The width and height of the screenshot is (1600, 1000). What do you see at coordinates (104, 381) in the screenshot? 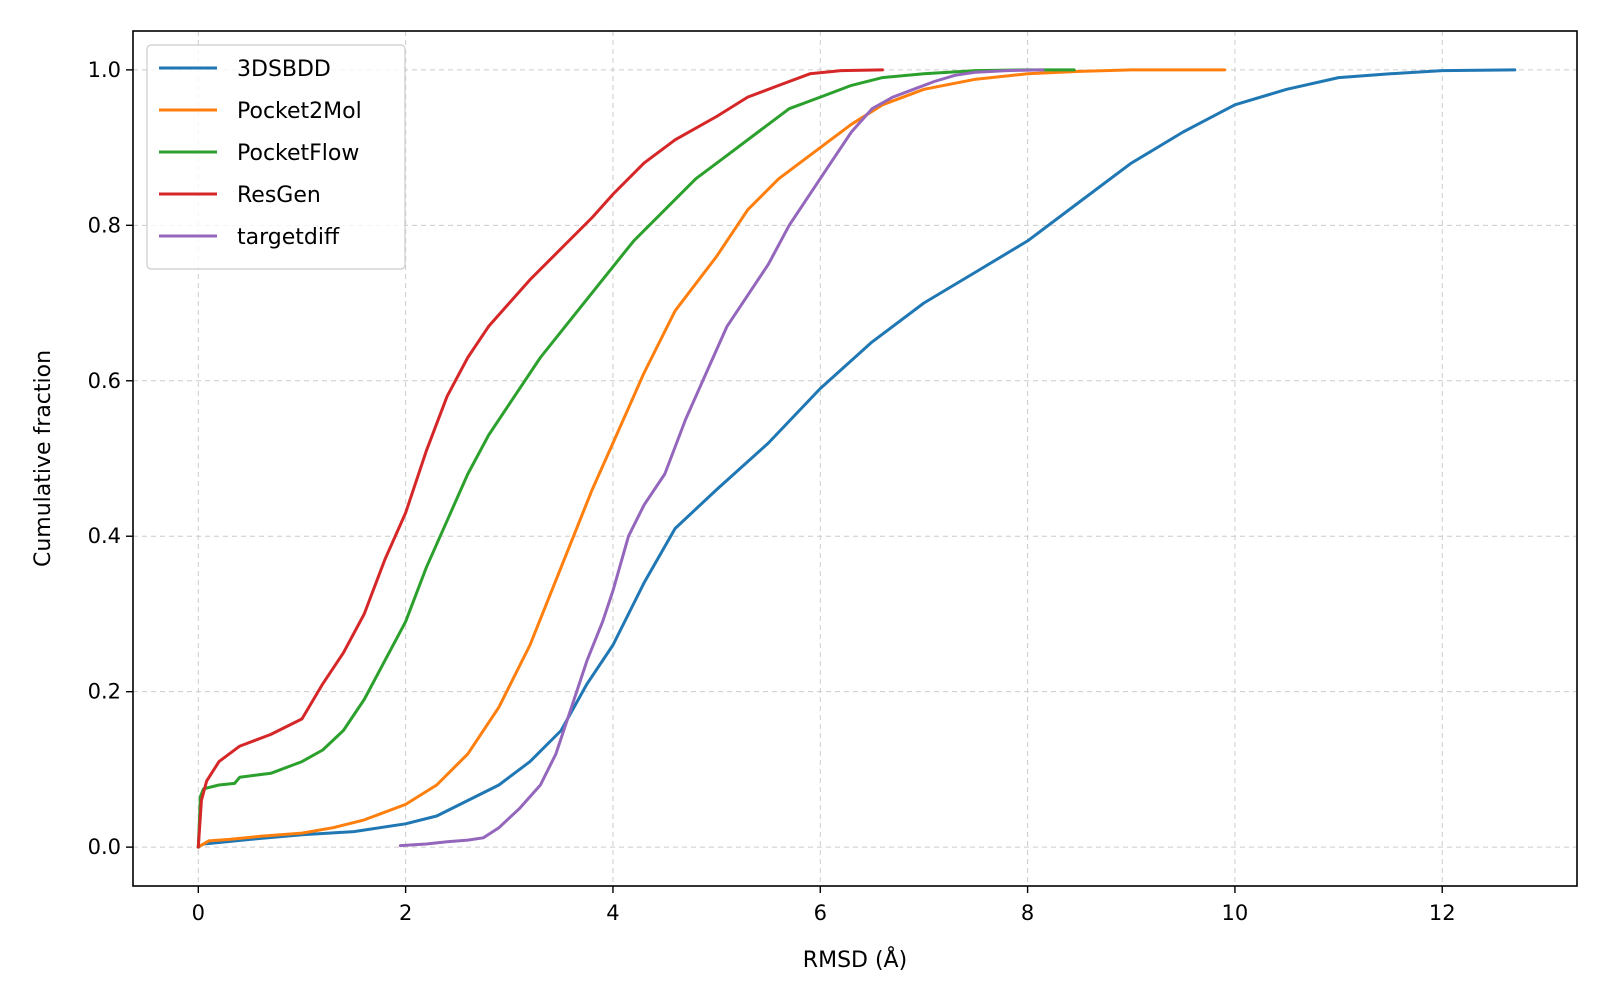
I see `y-tick-label: 0.6` at bounding box center [104, 381].